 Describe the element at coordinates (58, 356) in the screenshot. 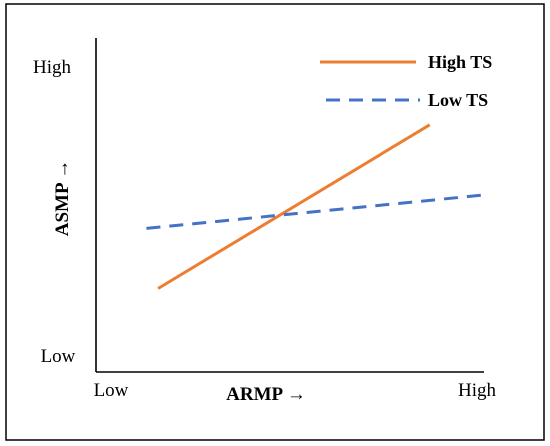

I see `y-tick-label-low: Low` at that location.